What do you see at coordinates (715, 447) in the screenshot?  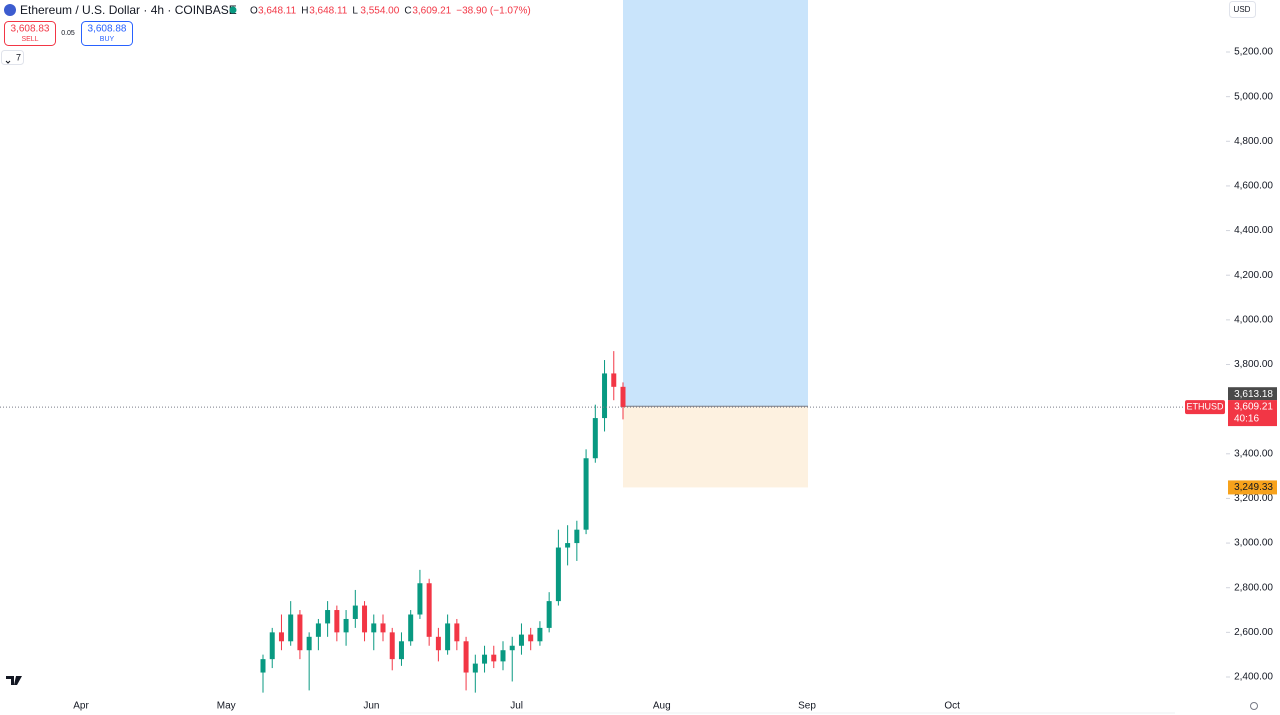 I see `stop-zone` at bounding box center [715, 447].